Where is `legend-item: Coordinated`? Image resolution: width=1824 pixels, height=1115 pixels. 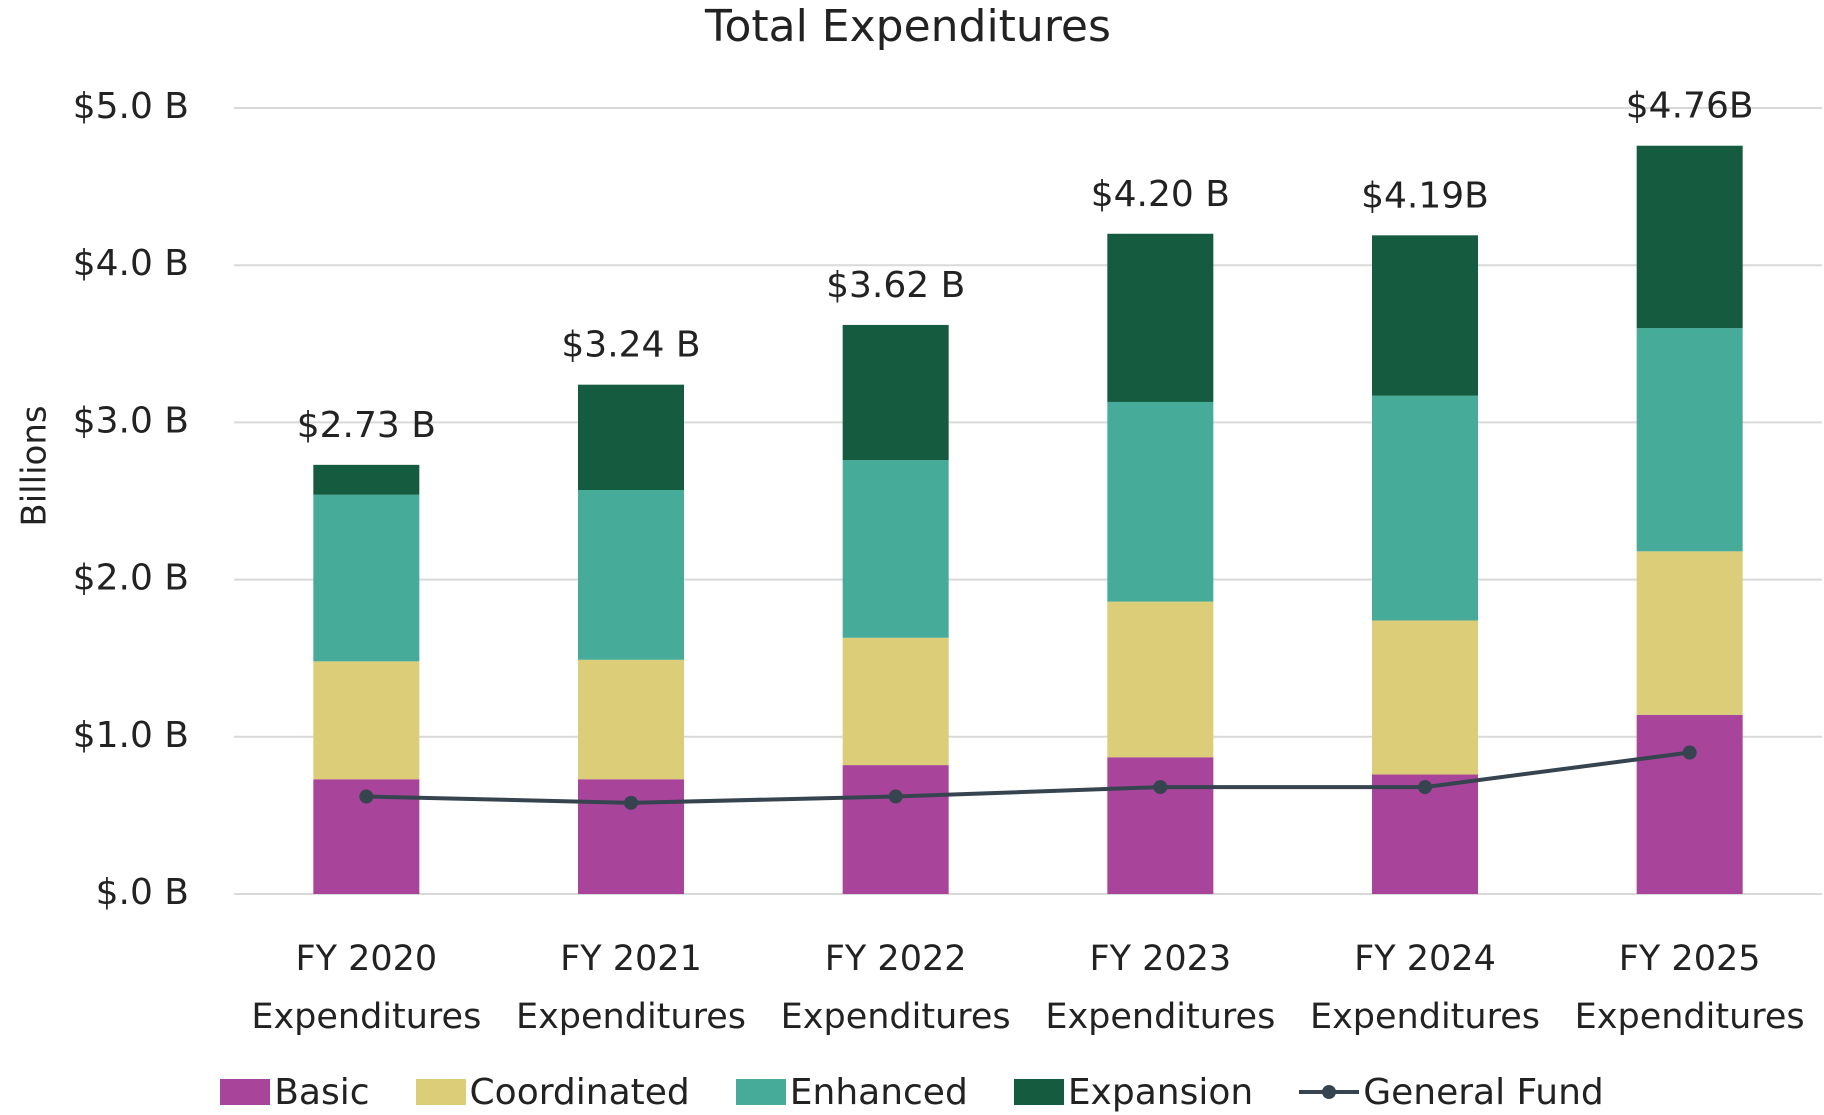
legend-item: Coordinated is located at coordinates (552, 1092).